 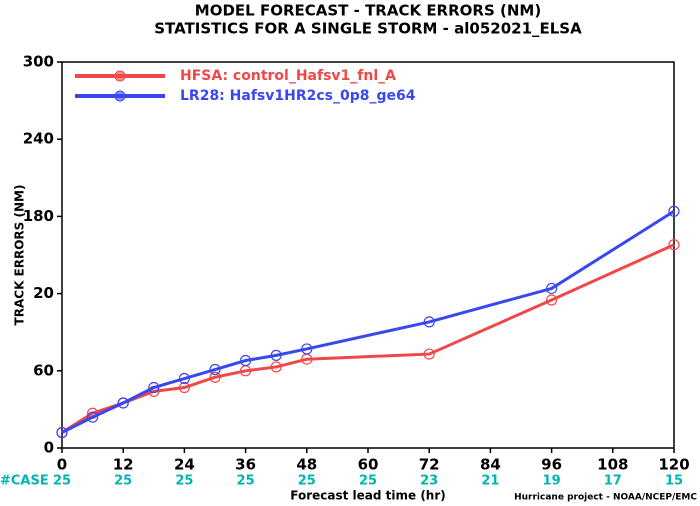 I want to click on y-tick-label: 180, so click(x=38, y=216).